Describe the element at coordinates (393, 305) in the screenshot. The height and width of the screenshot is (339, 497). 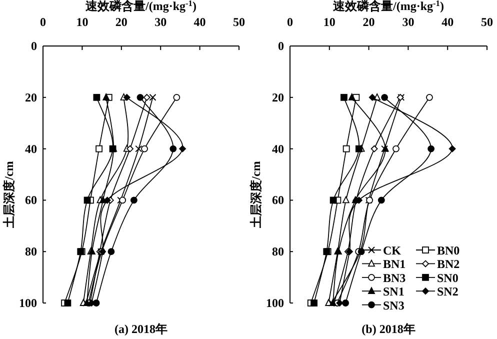
I see `legend-label: SN3` at that location.